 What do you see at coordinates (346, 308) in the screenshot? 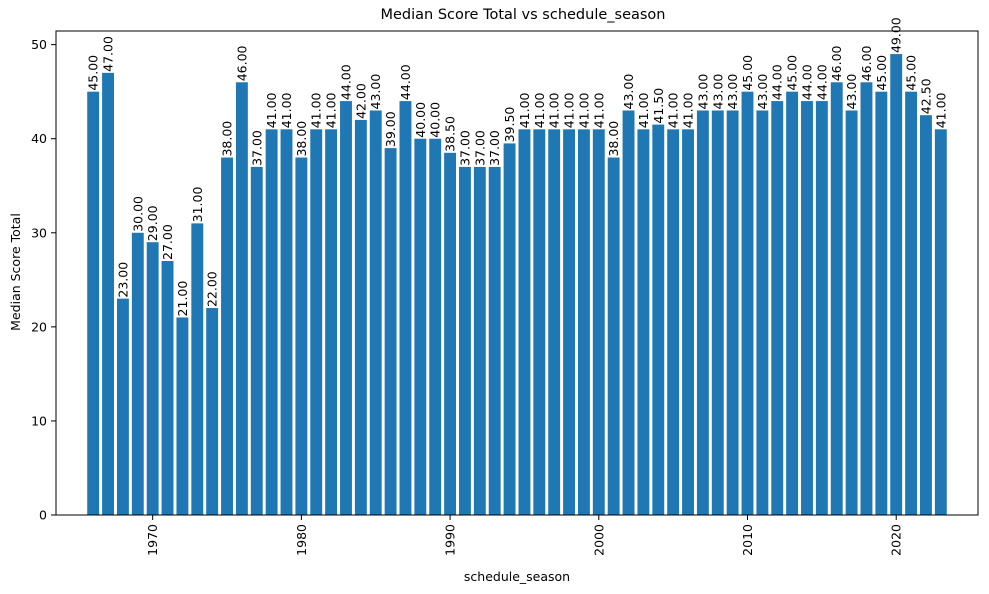
I see `bar-1983` at bounding box center [346, 308].